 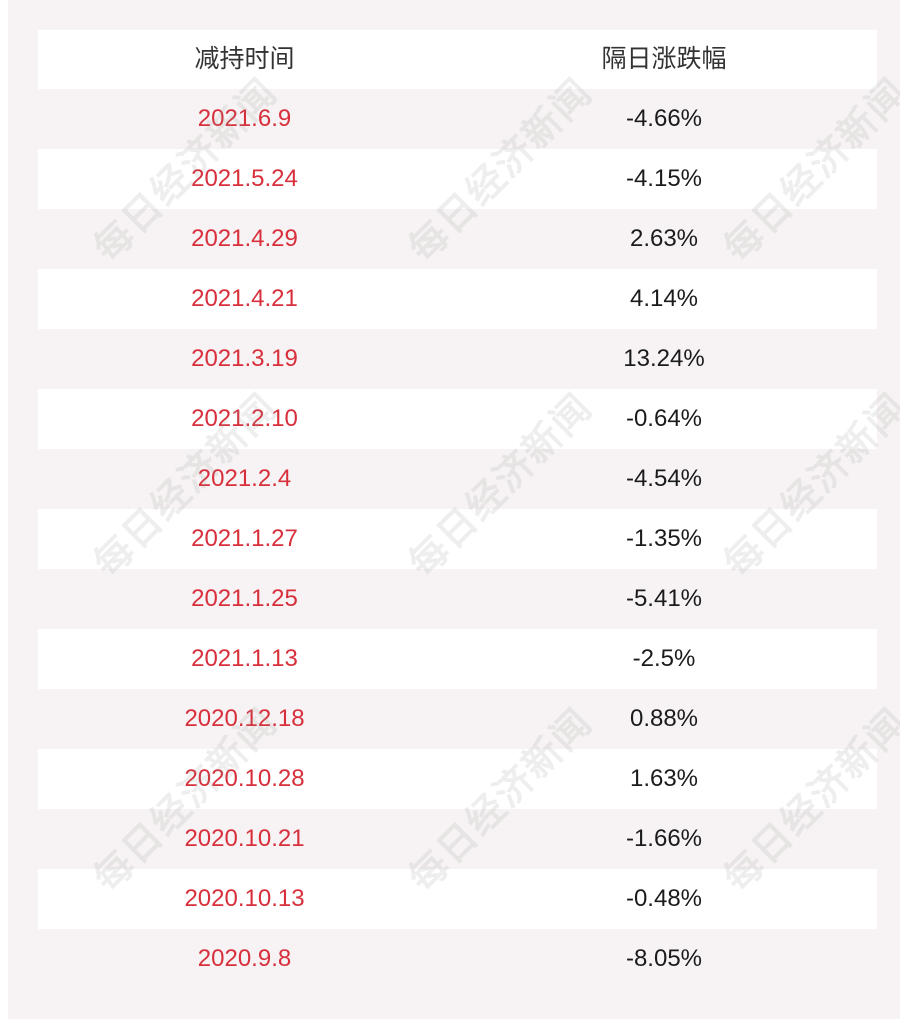 I want to click on table-row: 2021.5.24 -4.15%, so click(x=457, y=179).